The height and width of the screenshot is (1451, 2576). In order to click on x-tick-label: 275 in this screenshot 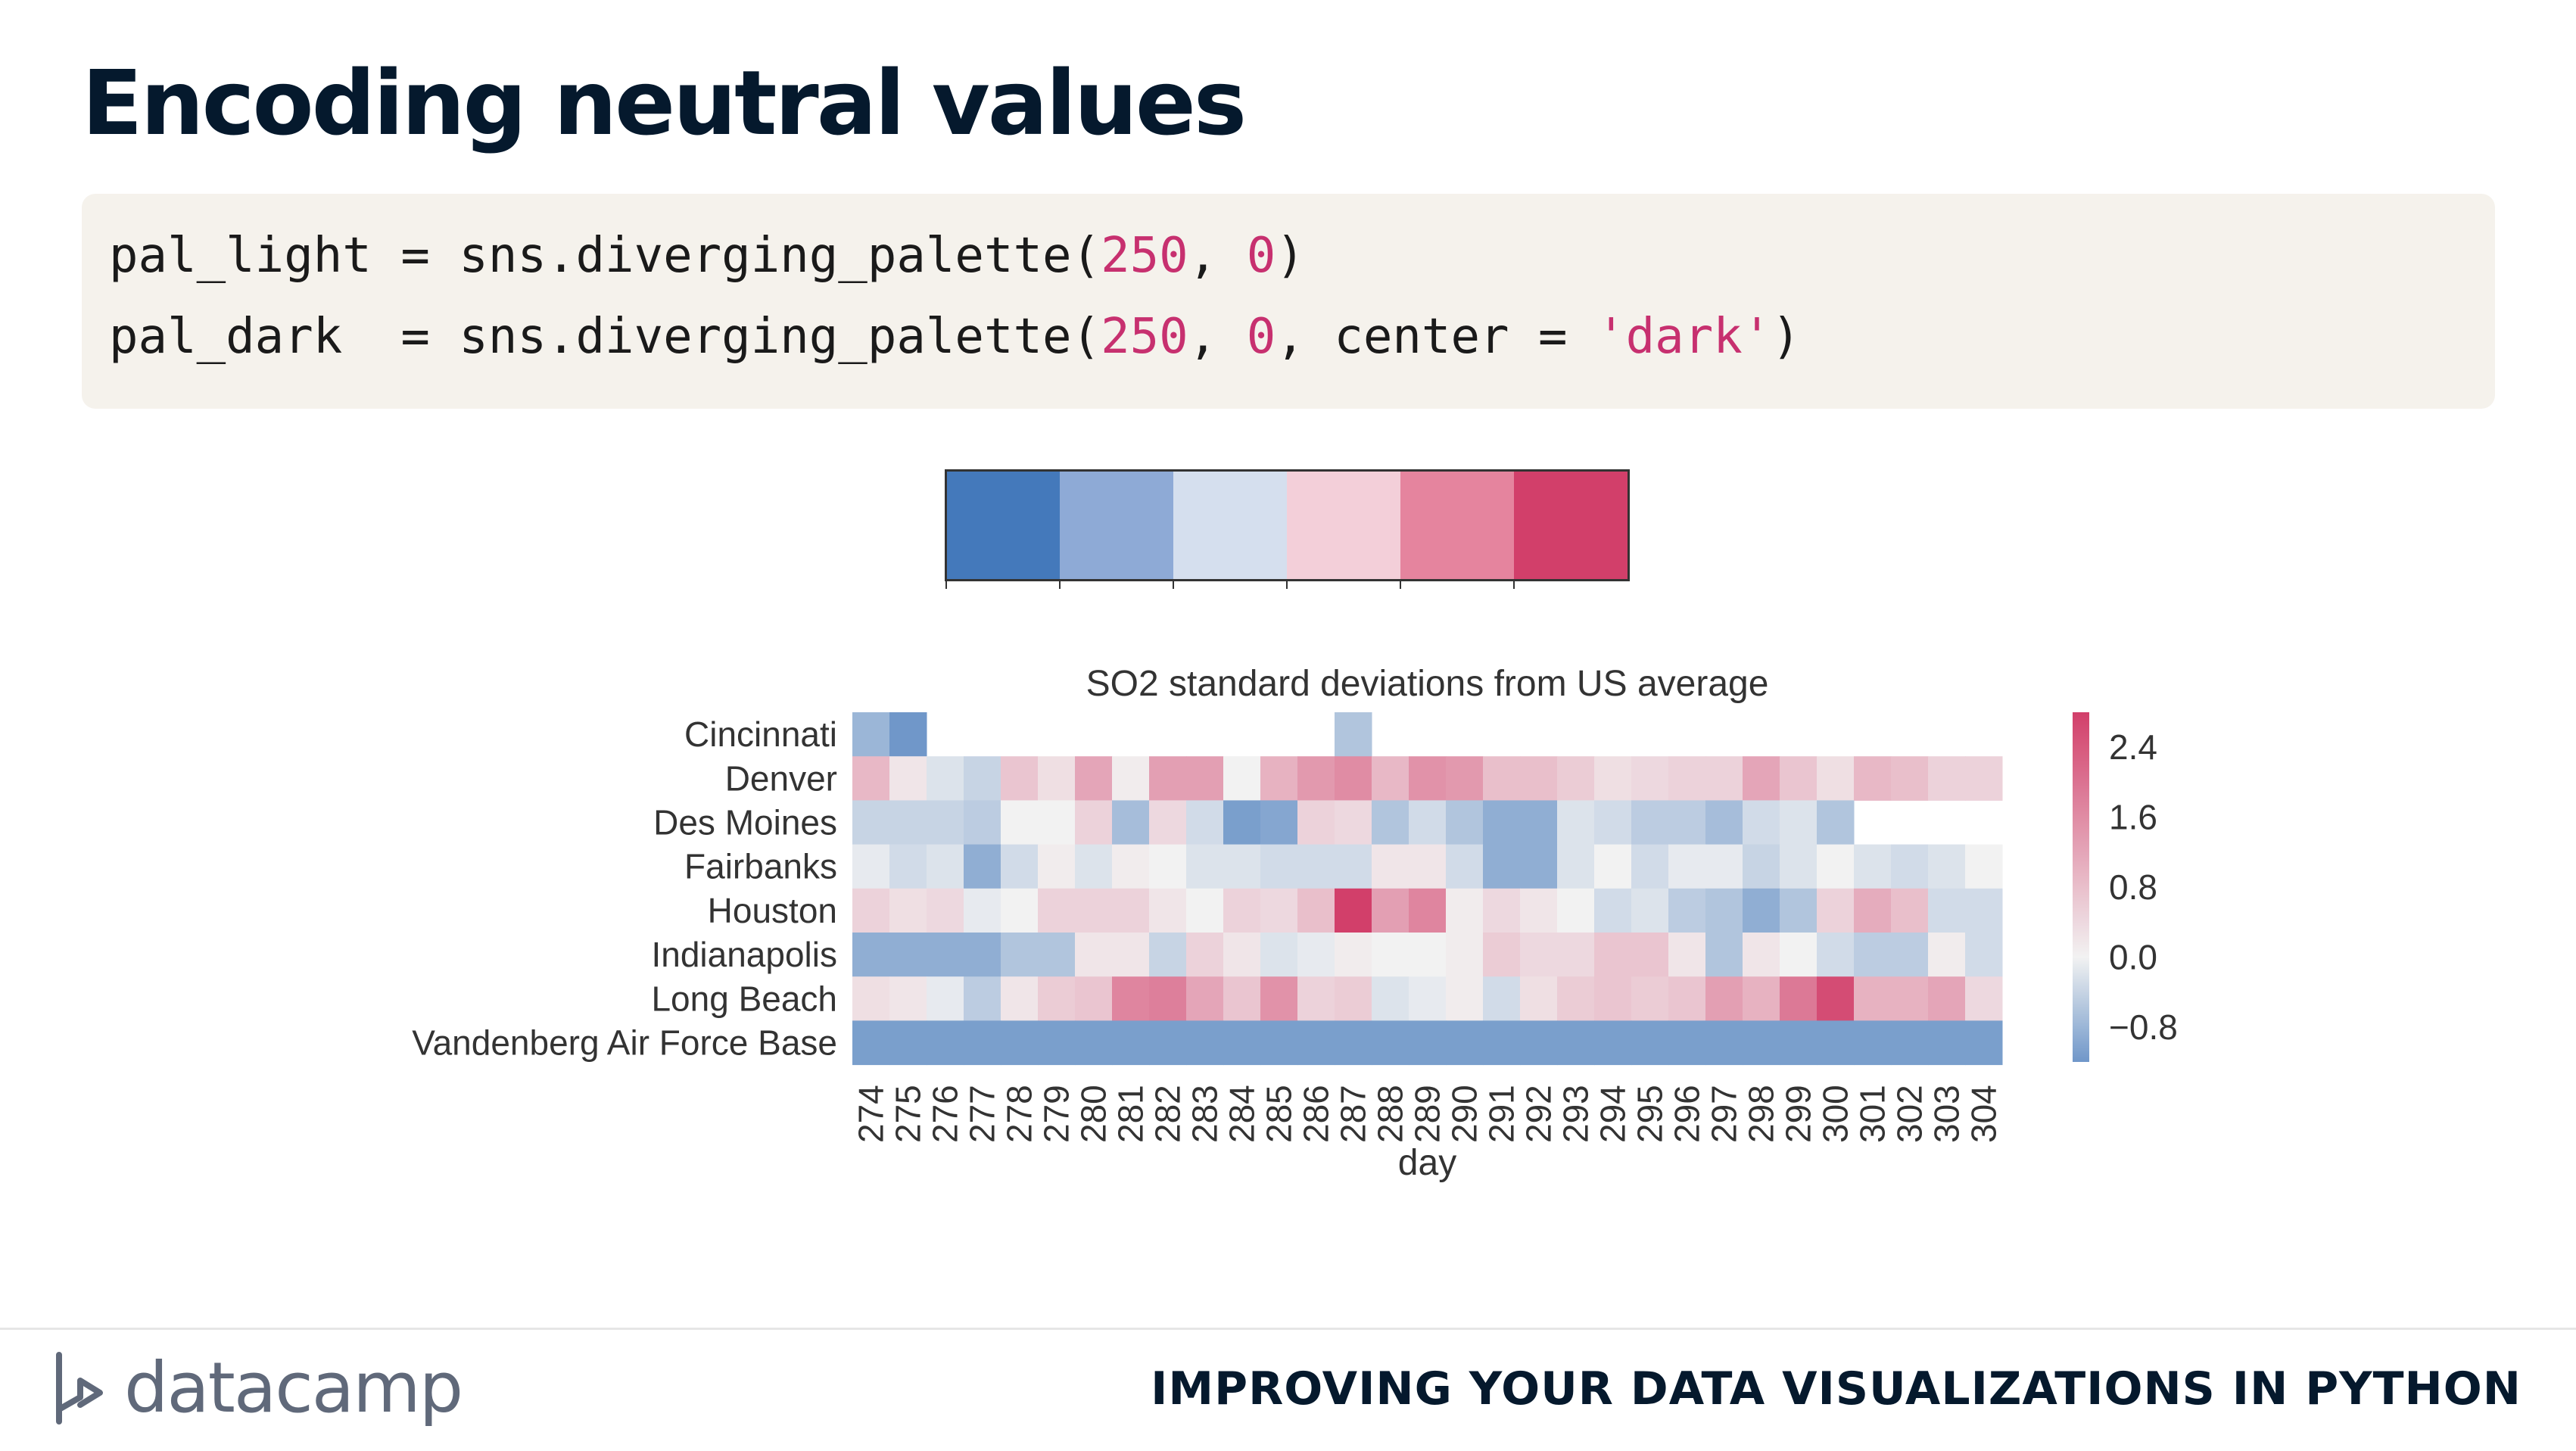, I will do `click(908, 1114)`.